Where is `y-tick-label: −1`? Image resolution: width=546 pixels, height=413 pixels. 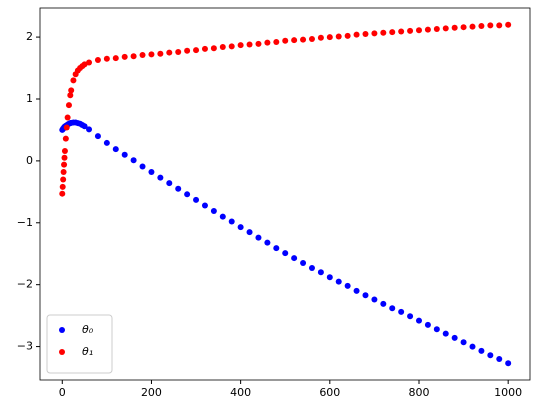
y-tick-label: −1 is located at coordinates (25, 222).